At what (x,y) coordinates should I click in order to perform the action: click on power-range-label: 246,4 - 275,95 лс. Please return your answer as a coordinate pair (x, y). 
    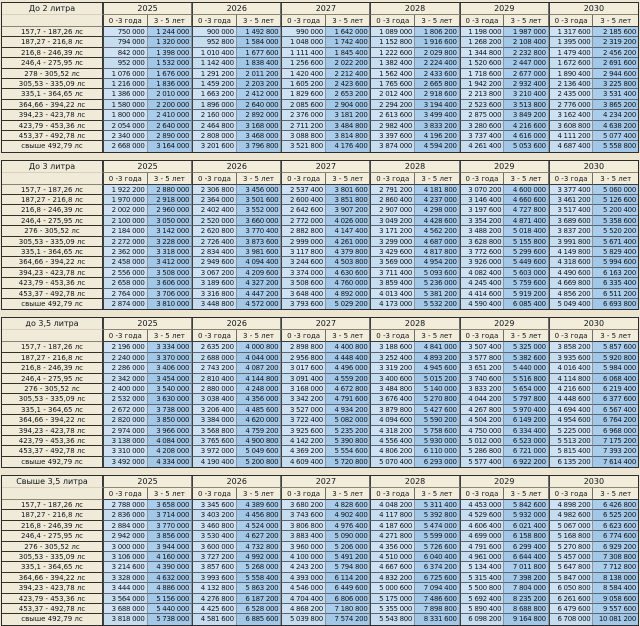
    Looking at the image, I should click on (52, 63).